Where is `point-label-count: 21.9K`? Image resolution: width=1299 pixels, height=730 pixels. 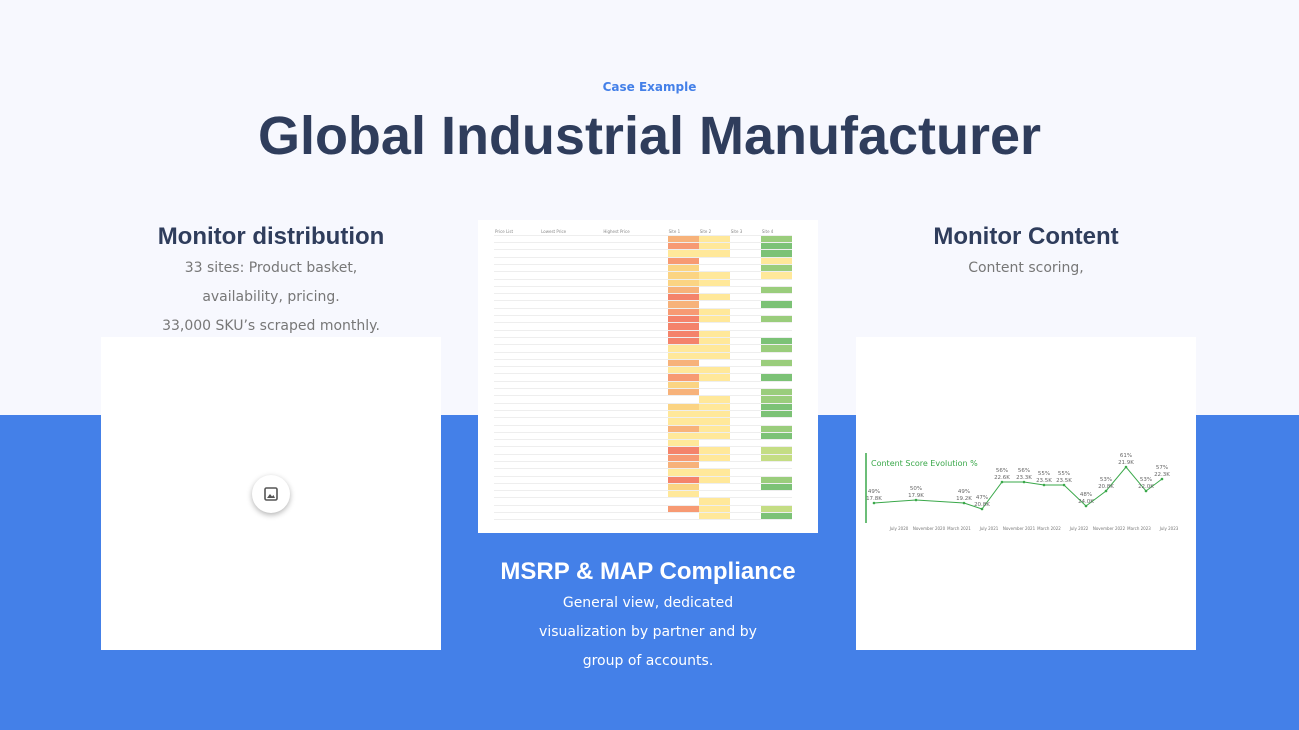
point-label-count: 21.9K is located at coordinates (1126, 463).